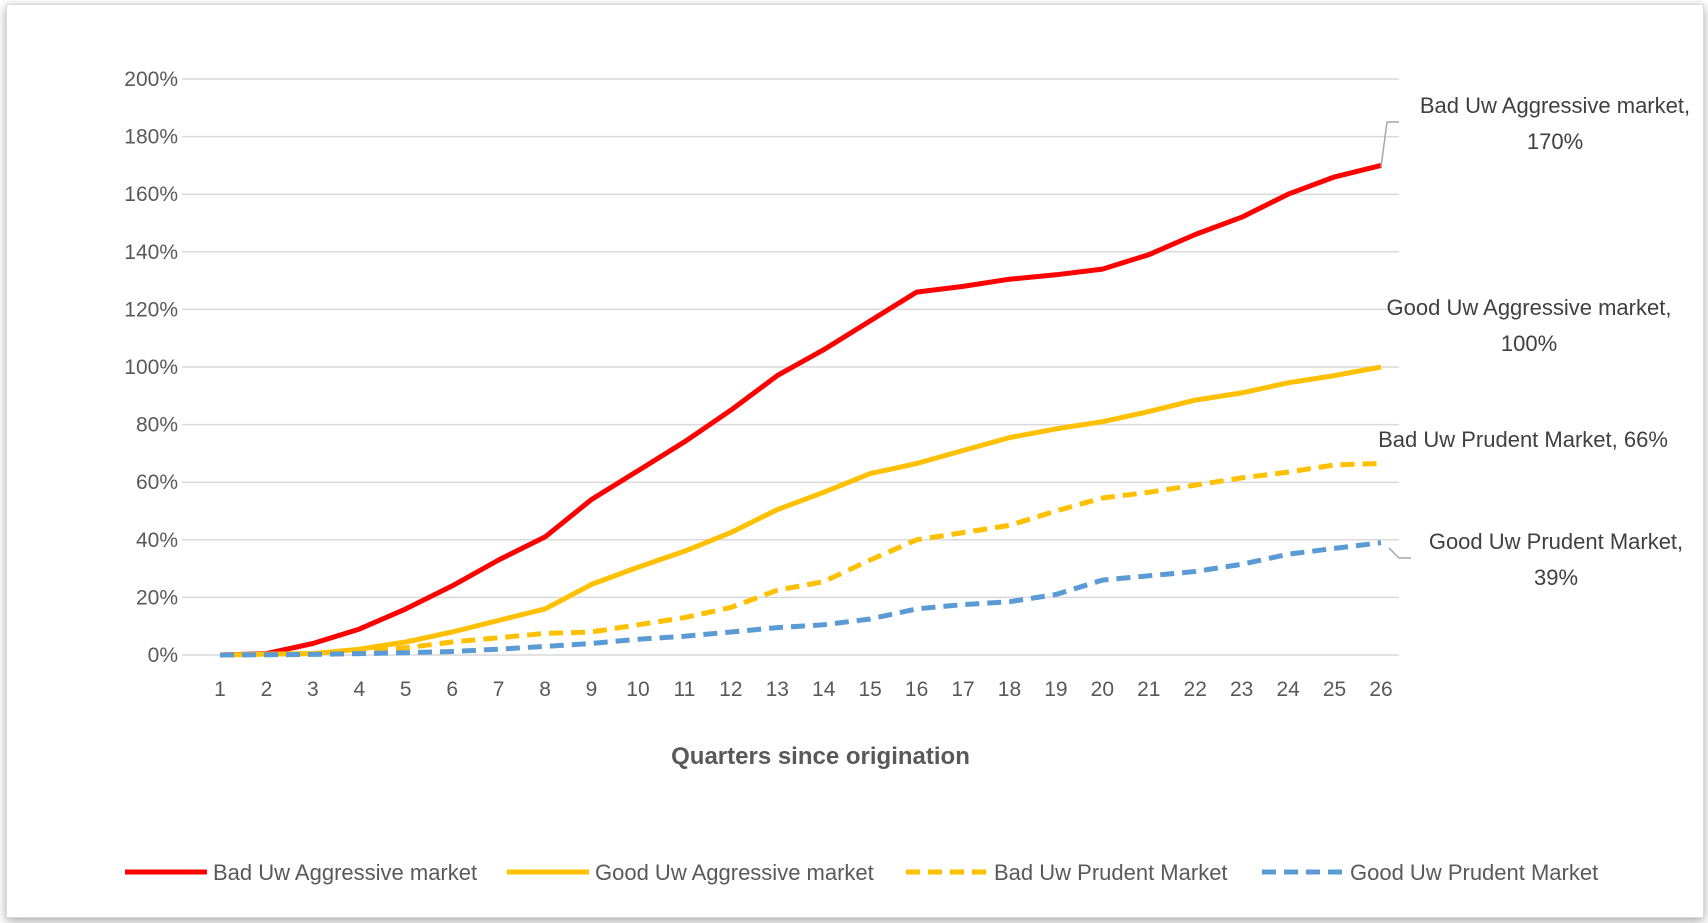 This screenshot has height=923, width=1708. I want to click on series-end-label: Bad Uw Prudent Market, 66%, so click(1523, 439).